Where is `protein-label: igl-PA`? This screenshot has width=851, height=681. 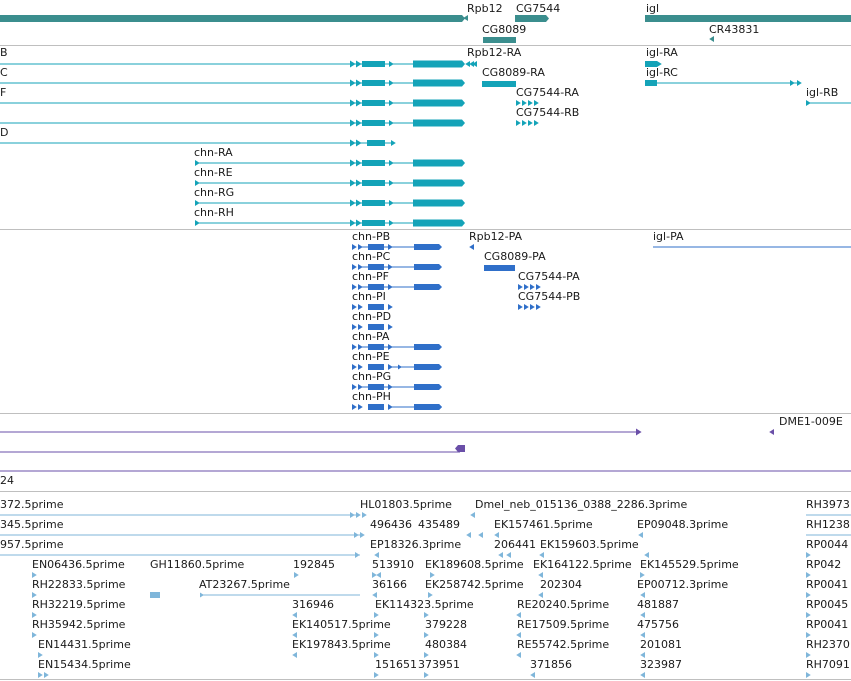 protein-label: igl-PA is located at coordinates (668, 236).